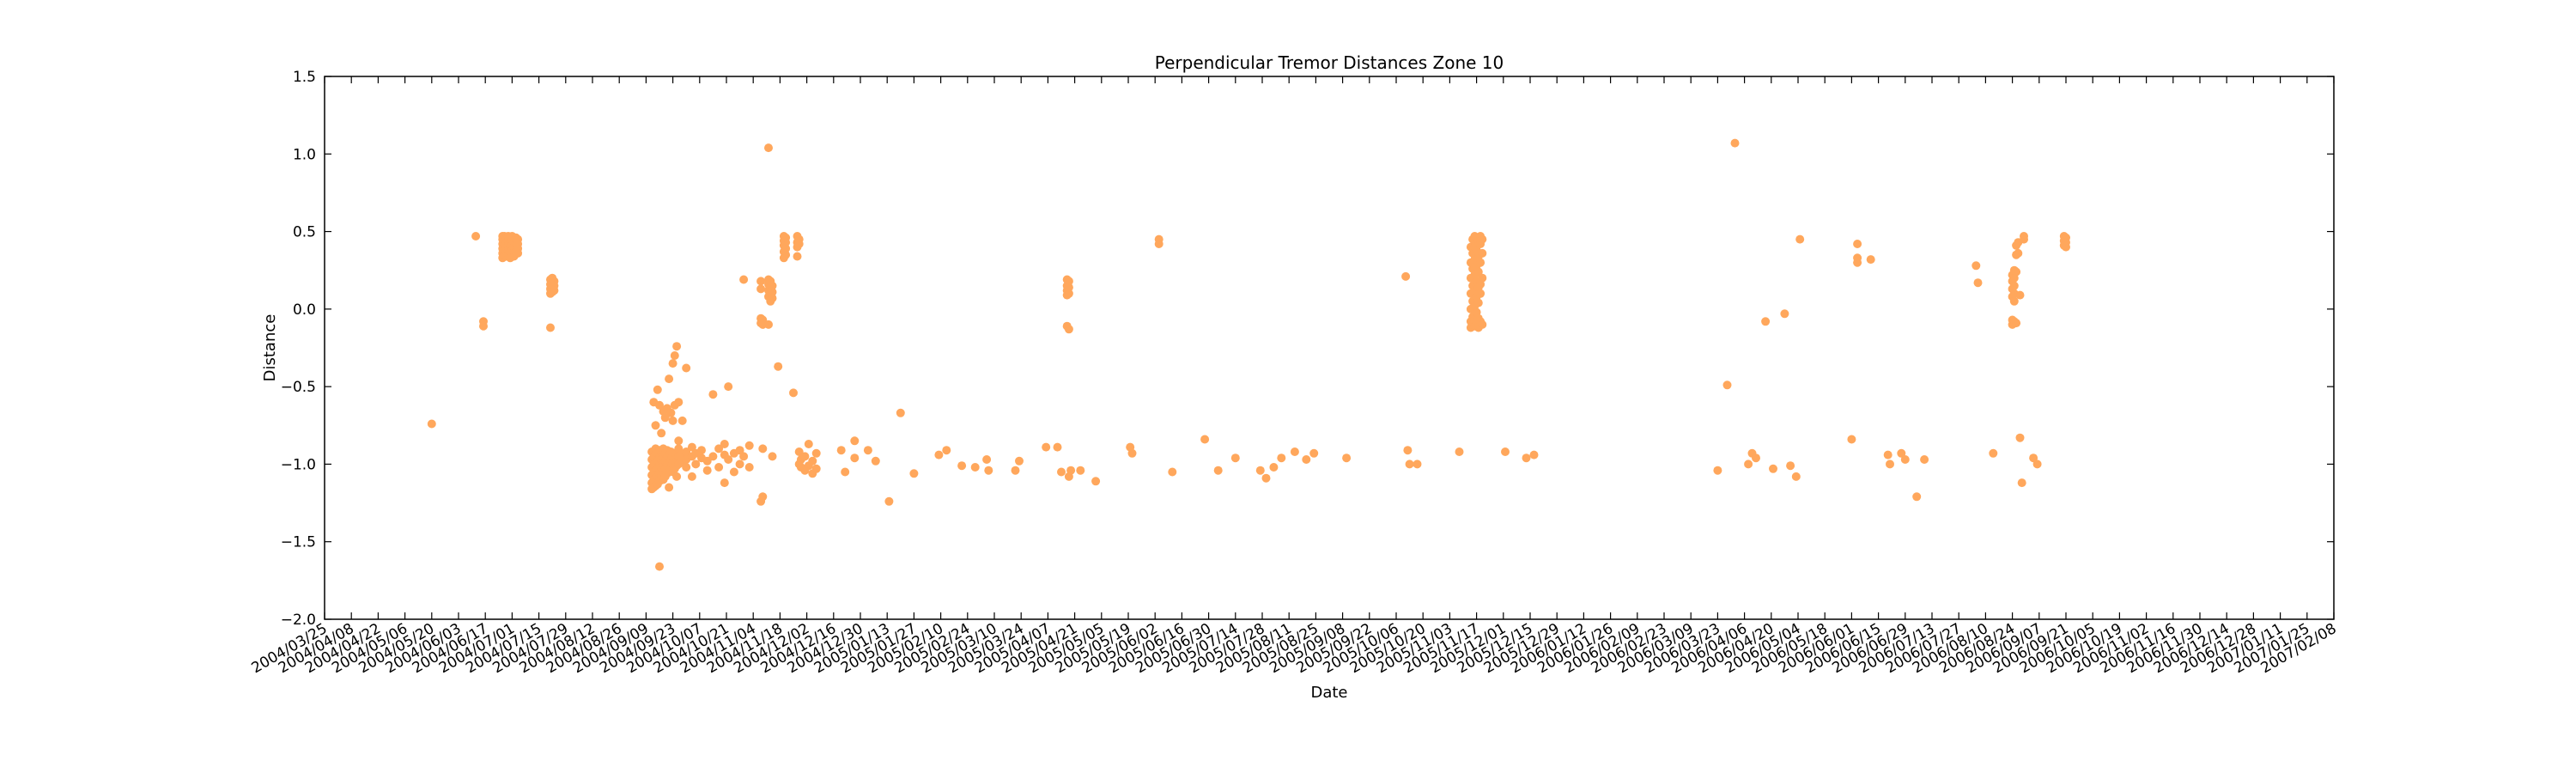  What do you see at coordinates (298, 465) in the screenshot?
I see `y-tick-label: −1.0` at bounding box center [298, 465].